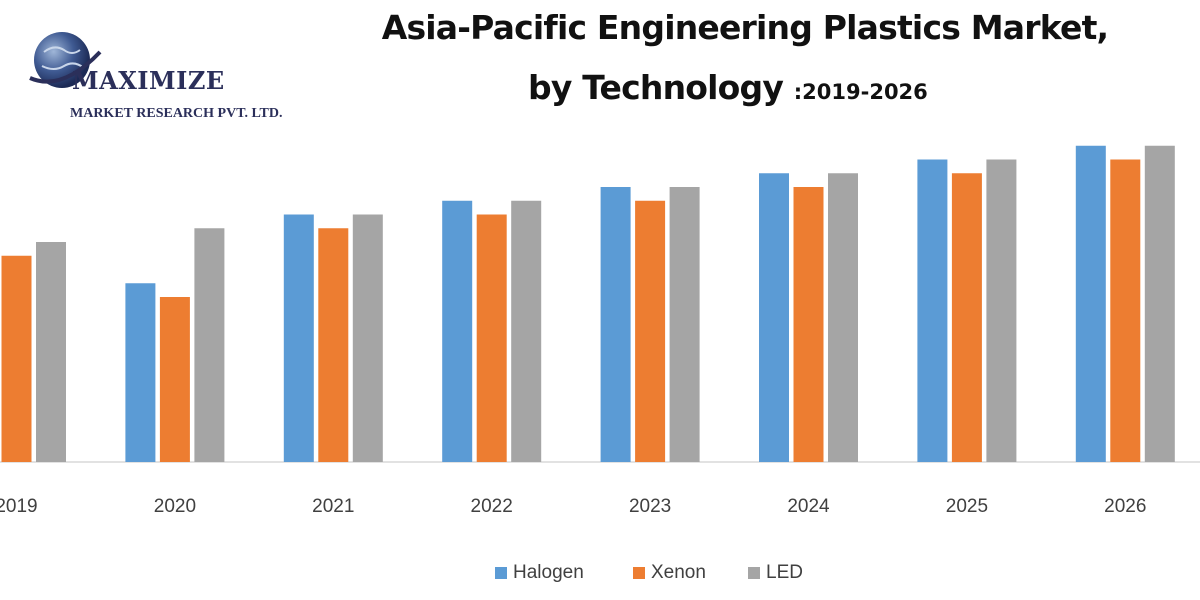 Image resolution: width=1200 pixels, height=600 pixels. What do you see at coordinates (1159, 303) in the screenshot?
I see `bar-led-2026` at bounding box center [1159, 303].